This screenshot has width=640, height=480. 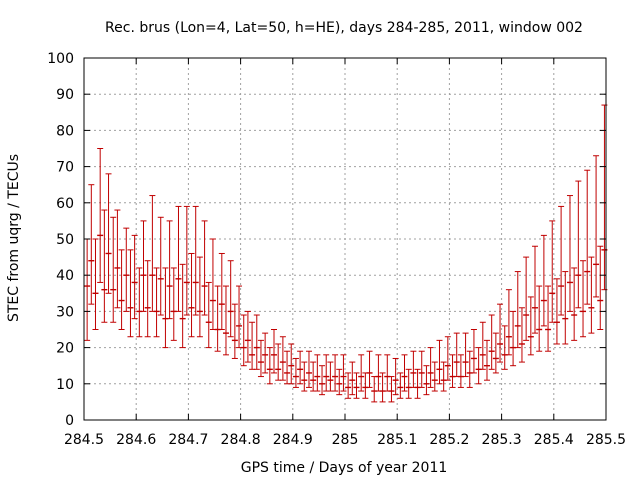 I want to click on y-tick-label: 80, so click(x=65, y=131).